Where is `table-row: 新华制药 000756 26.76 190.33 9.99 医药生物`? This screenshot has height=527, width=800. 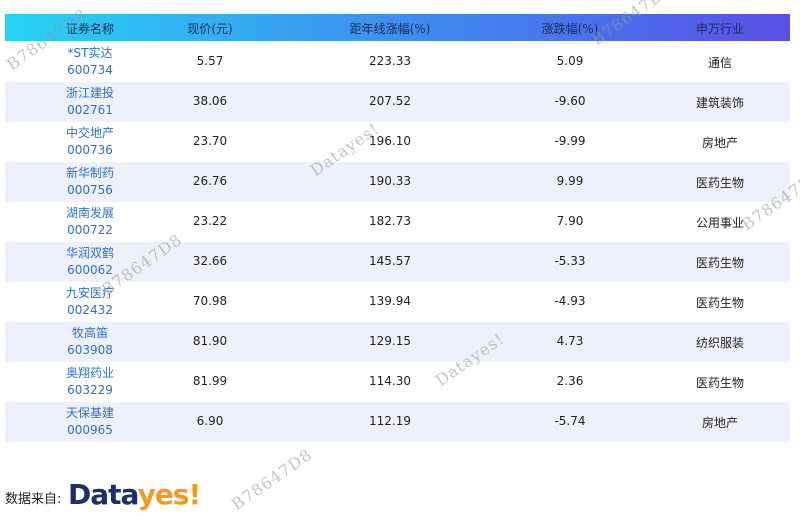
table-row: 新华制药 000756 26.76 190.33 9.99 医药生物 is located at coordinates (397, 182).